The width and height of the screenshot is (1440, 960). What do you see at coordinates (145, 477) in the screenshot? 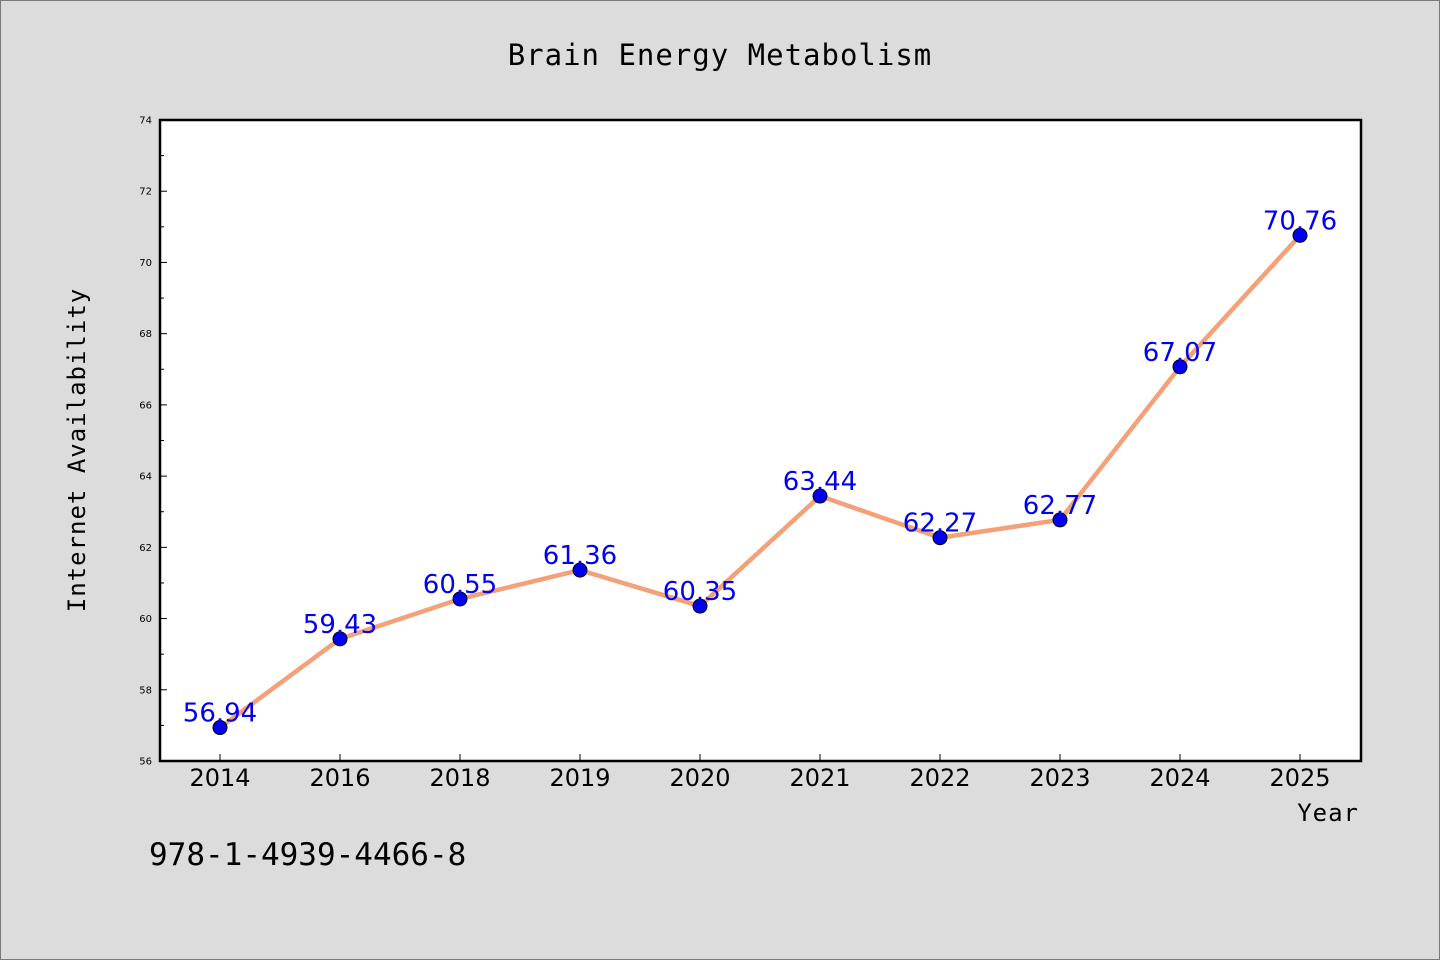
I see `y-tick-label: 64` at bounding box center [145, 477].